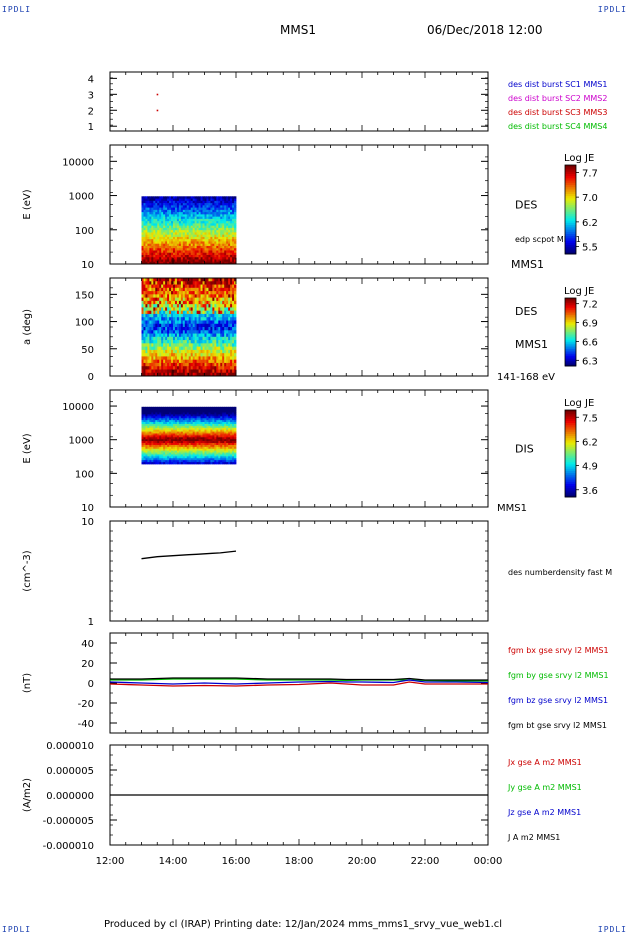  I want to click on colorbar-segment, so click(570, 316).